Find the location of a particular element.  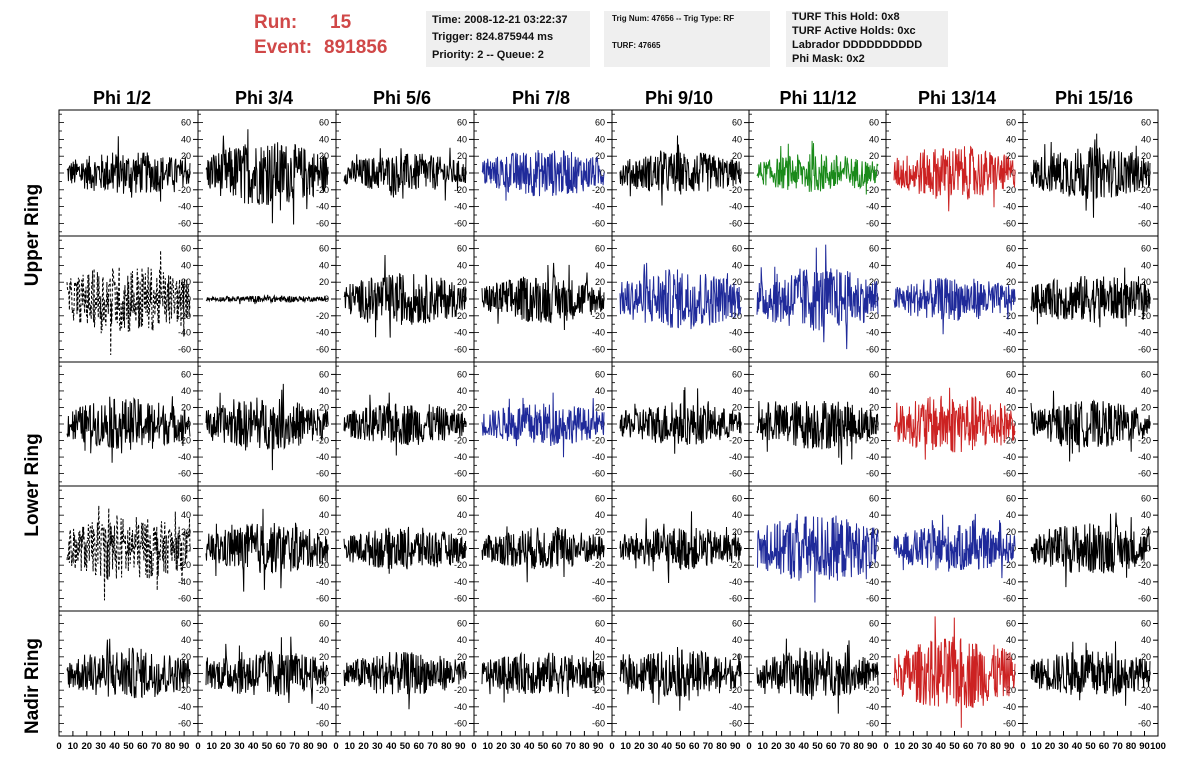

time-text: Time: 2008-12-21 03:22:37 is located at coordinates (500, 20).